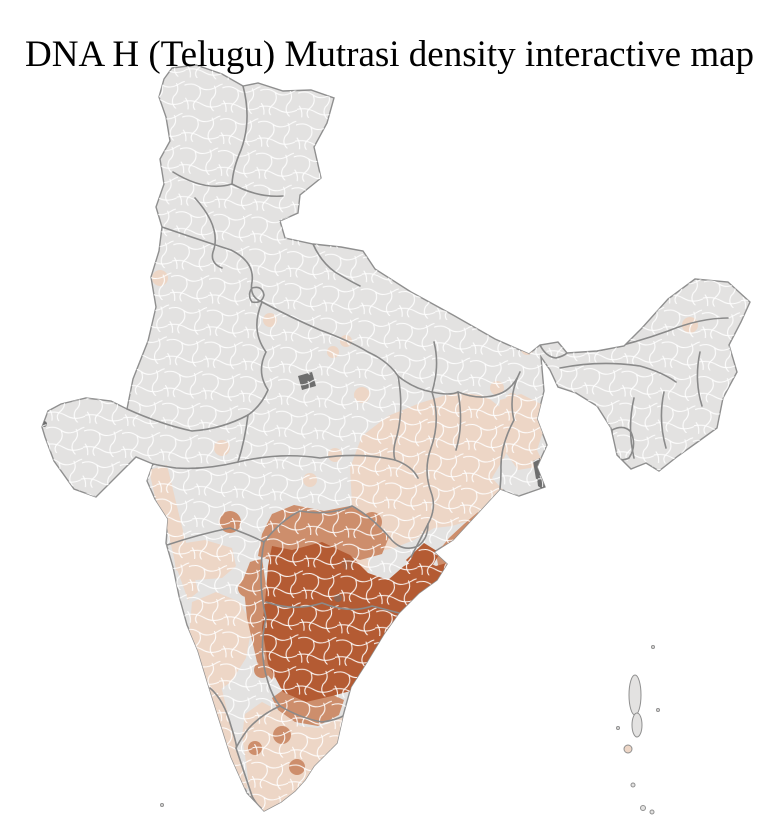 Image resolution: width=783 pixels, height=836 pixels. I want to click on urban-area, so click(124, 508).